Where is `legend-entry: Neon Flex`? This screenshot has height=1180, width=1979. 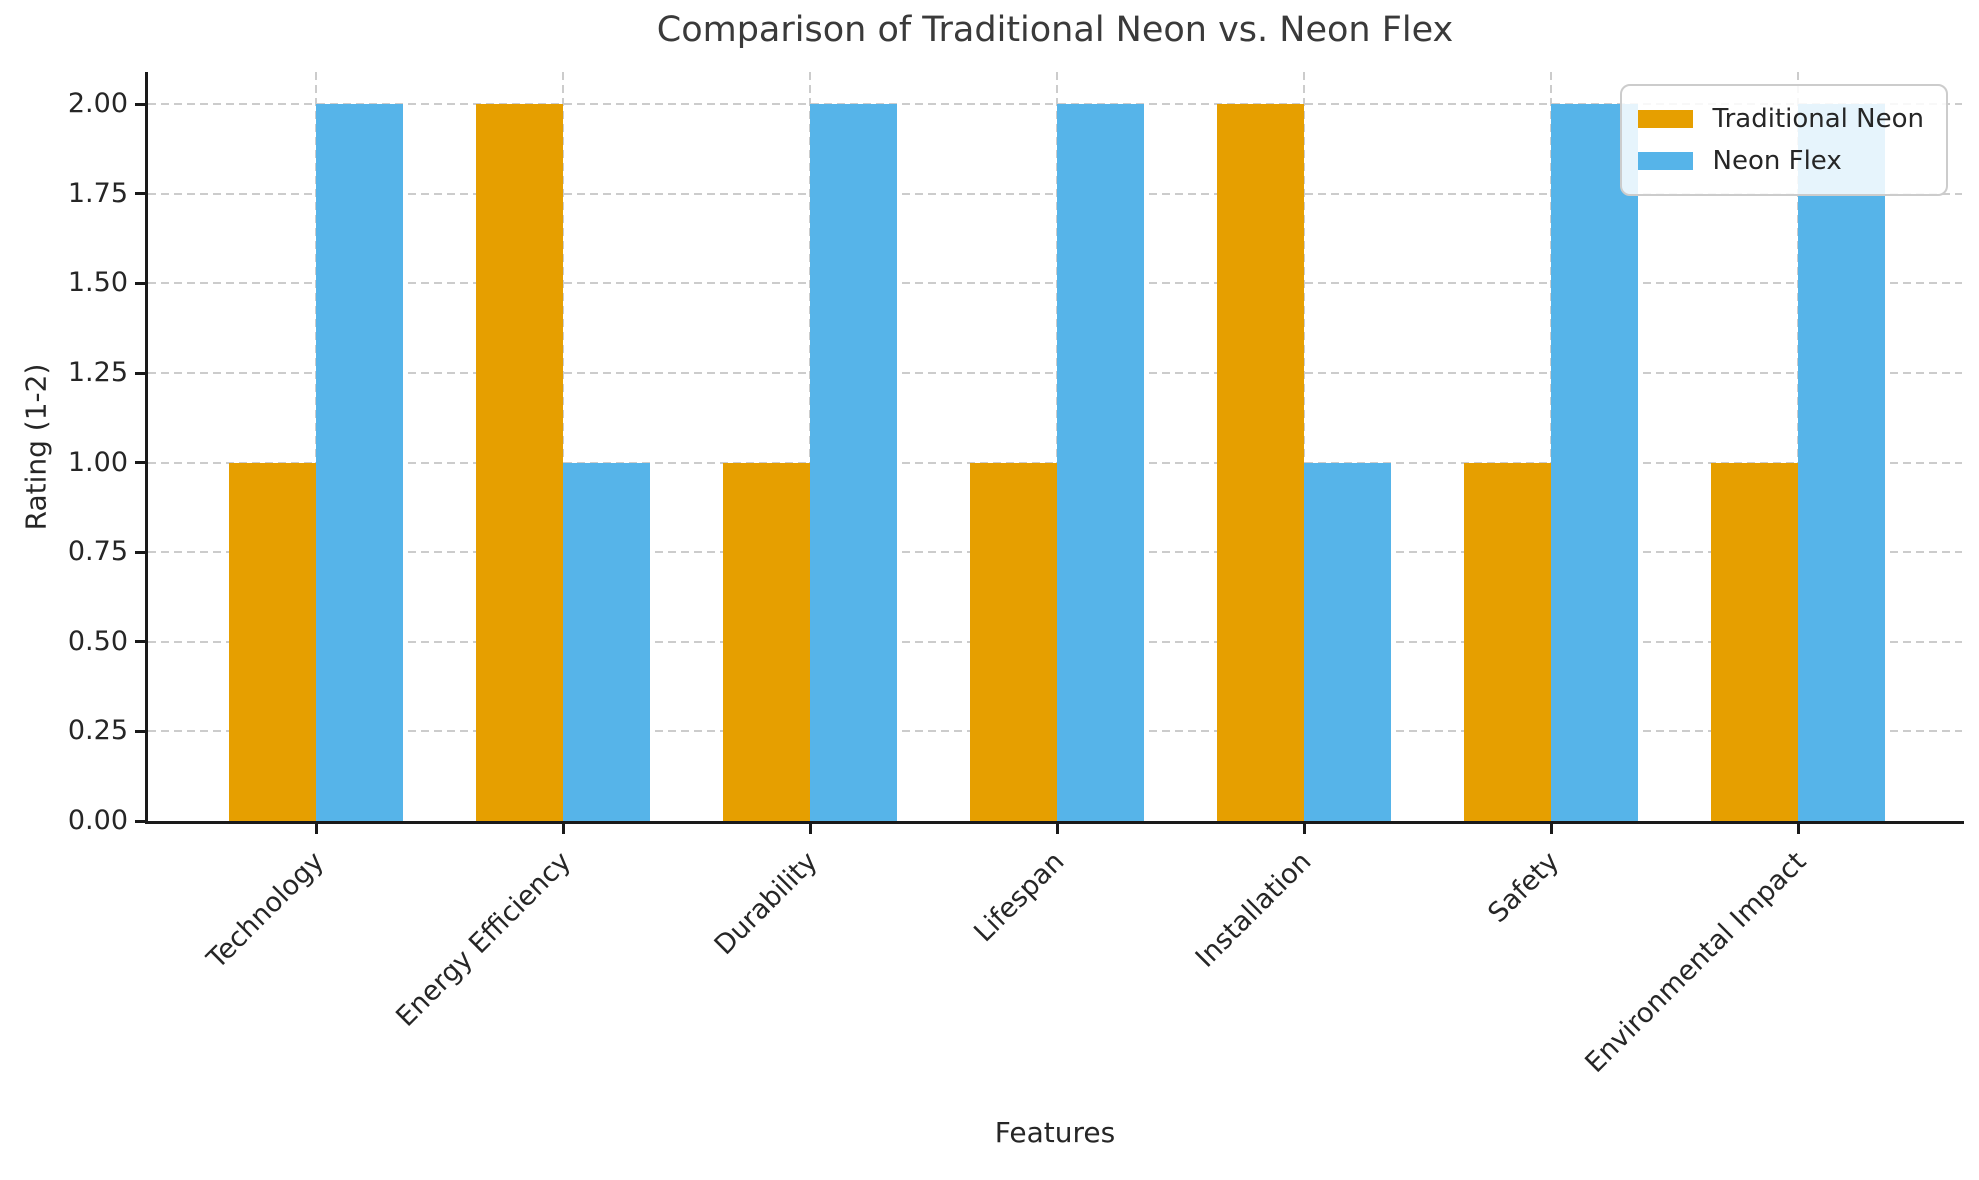 legend-entry: Neon Flex is located at coordinates (1780, 161).